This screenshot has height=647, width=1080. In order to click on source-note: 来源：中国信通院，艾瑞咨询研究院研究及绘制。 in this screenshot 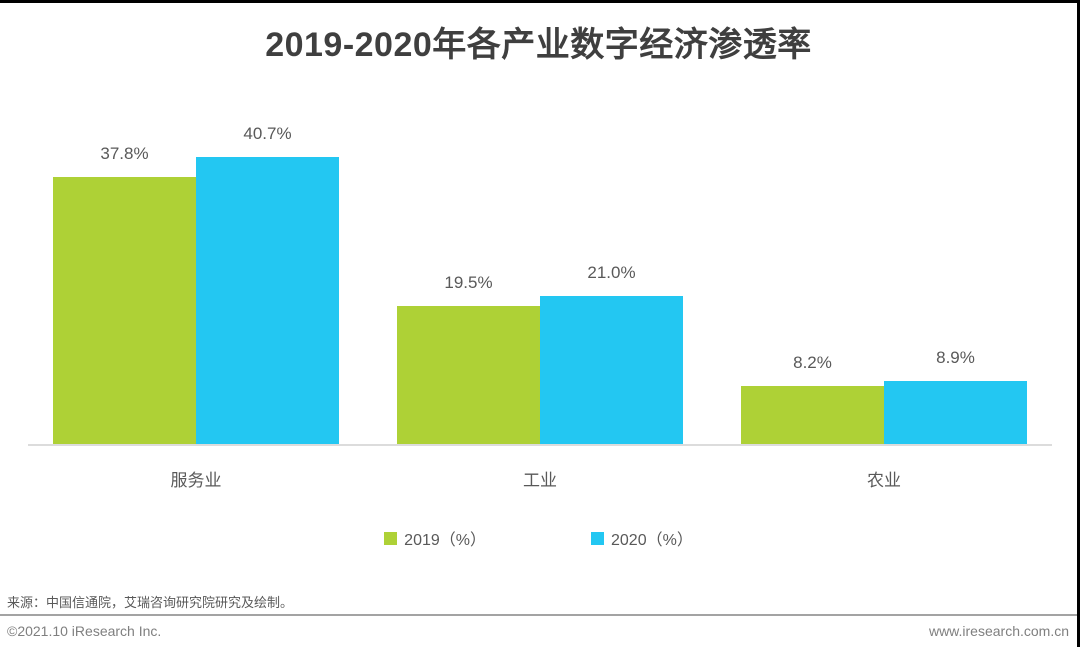, I will do `click(150, 602)`.